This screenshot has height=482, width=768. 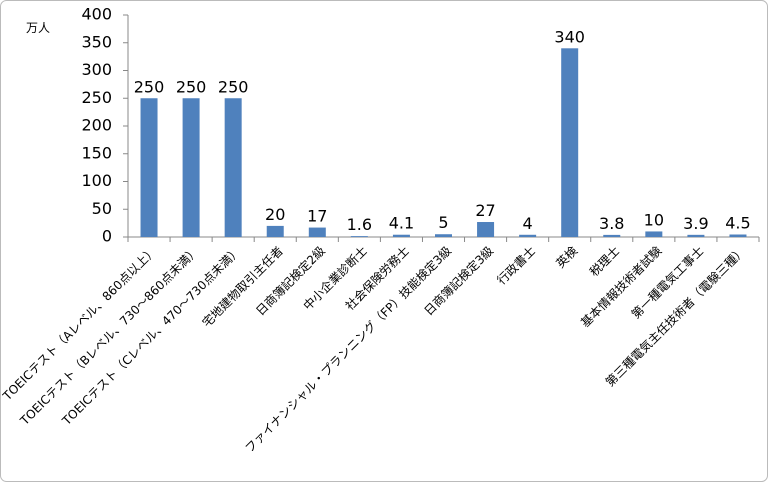 What do you see at coordinates (317, 216) in the screenshot?
I see `value-label: 17` at bounding box center [317, 216].